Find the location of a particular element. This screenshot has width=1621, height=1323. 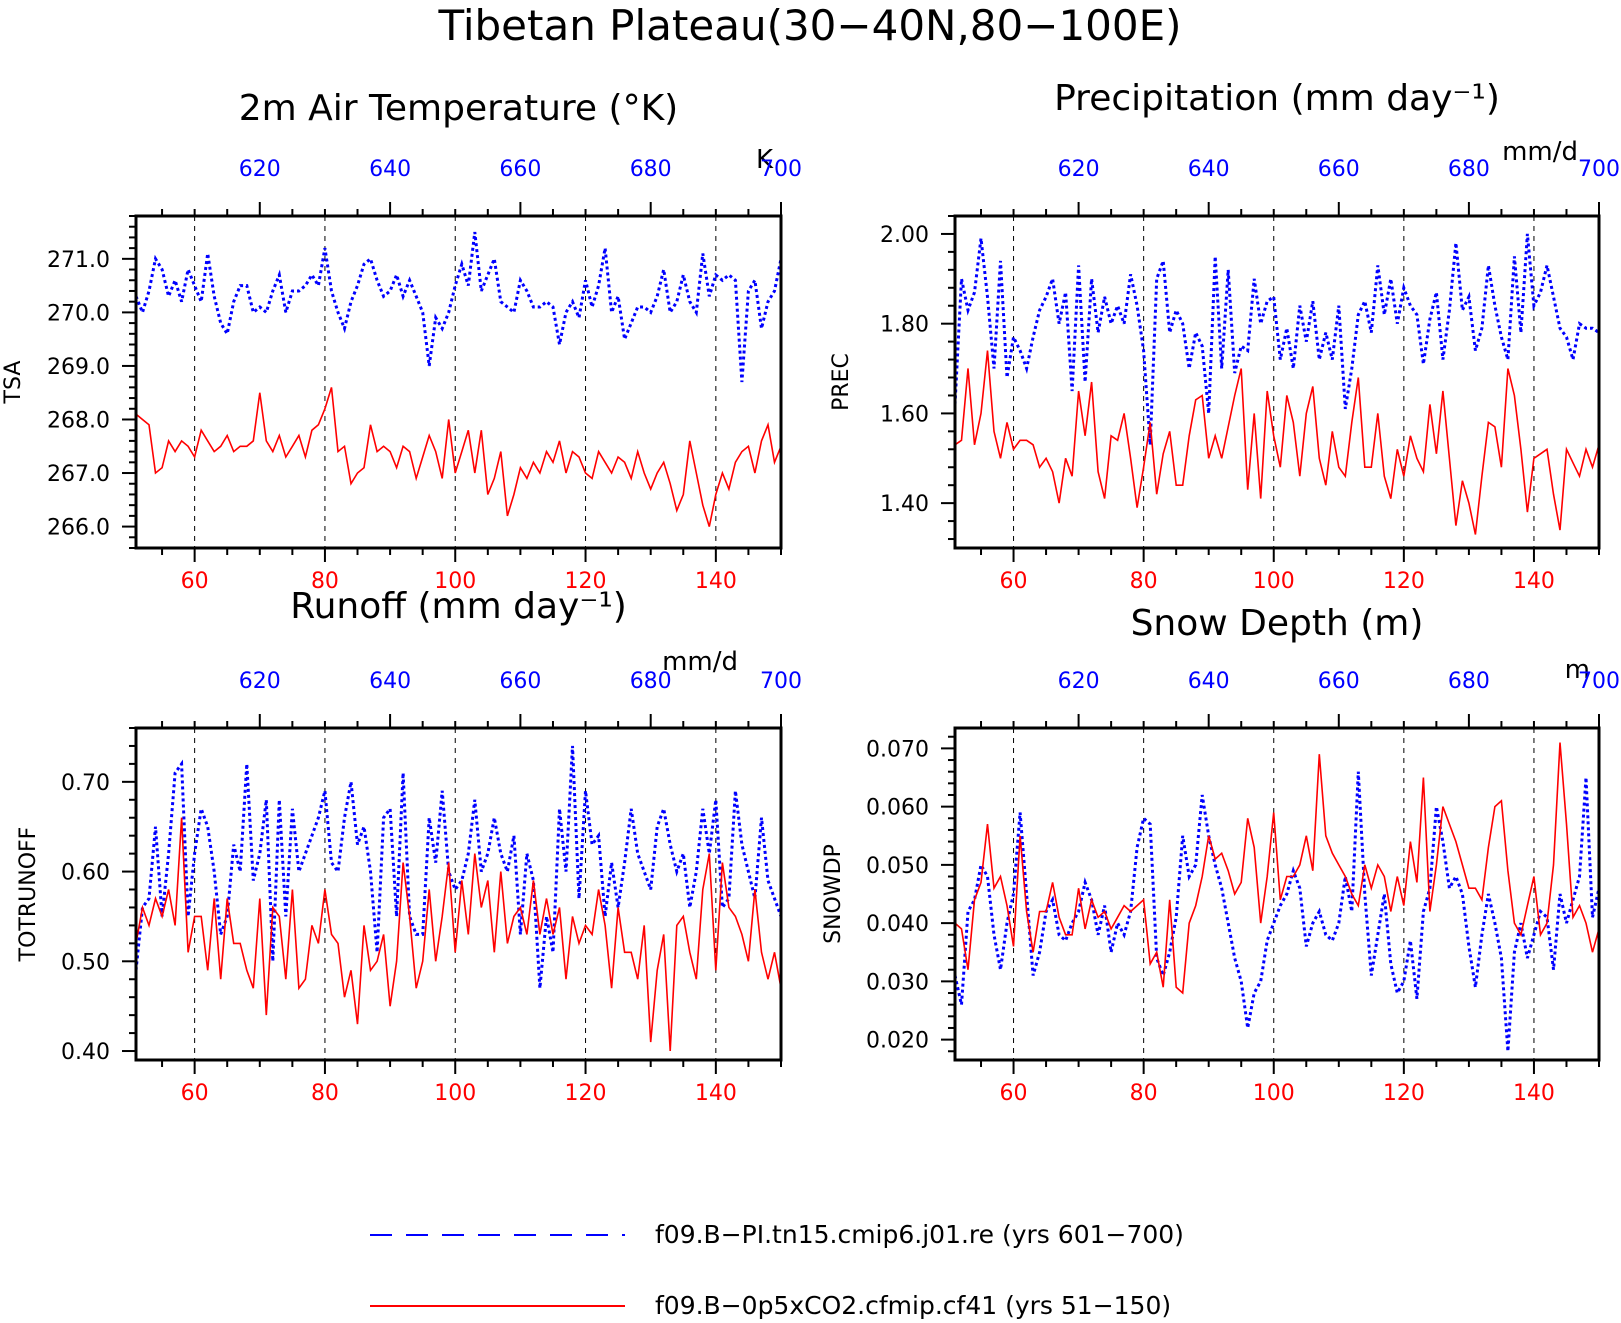

panel-title: Runoff (mm day⁻¹) is located at coordinates (458, 606).